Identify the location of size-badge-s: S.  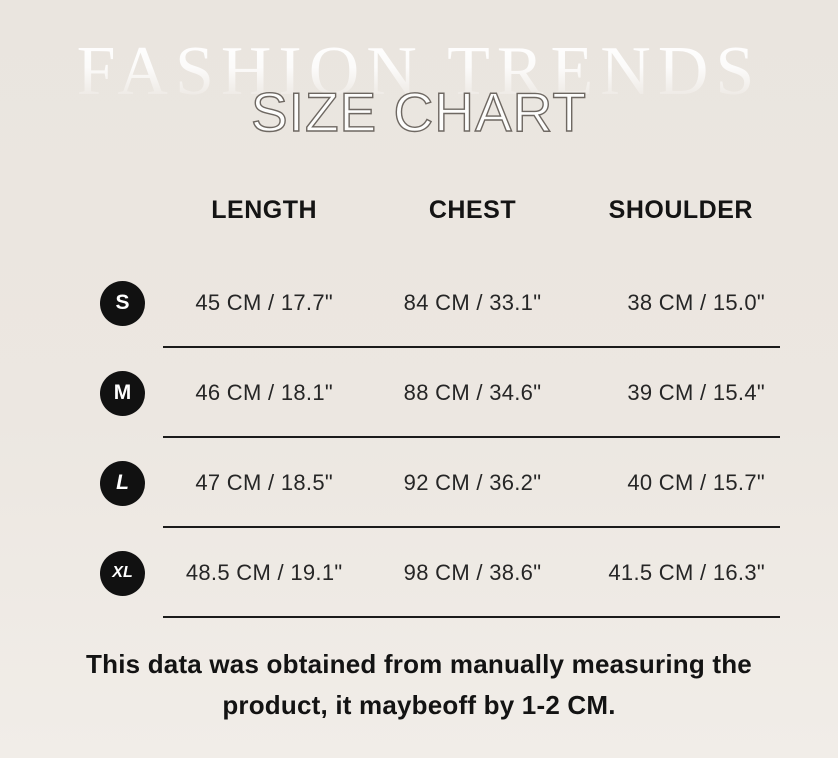
(122, 303).